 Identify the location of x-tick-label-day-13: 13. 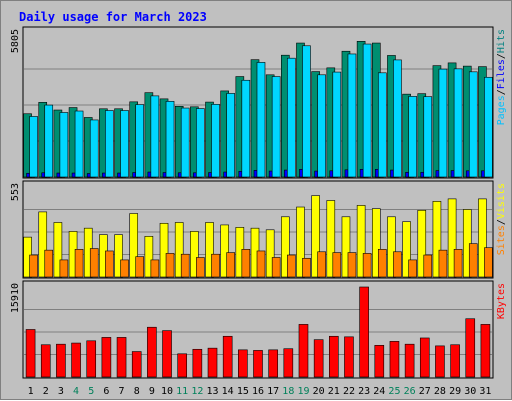
(212, 391).